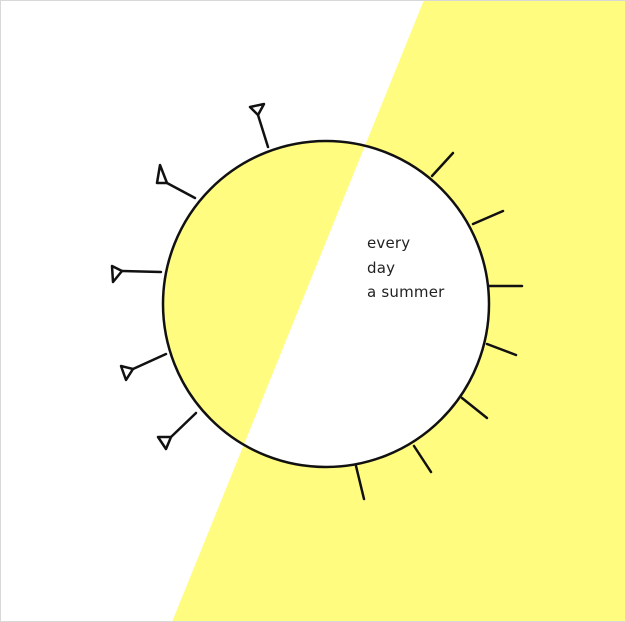  What do you see at coordinates (389, 243) in the screenshot?
I see `caption-line-1: every` at bounding box center [389, 243].